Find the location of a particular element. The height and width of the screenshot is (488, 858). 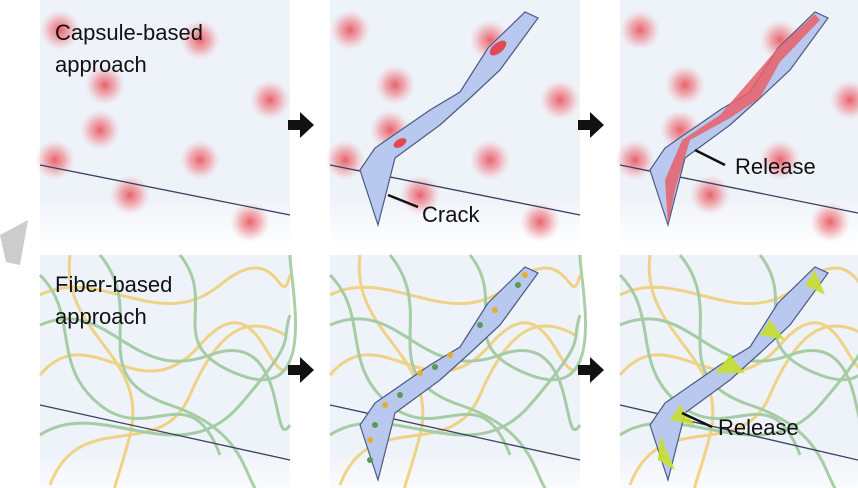

row-label: Fiber-based is located at coordinates (113, 284).